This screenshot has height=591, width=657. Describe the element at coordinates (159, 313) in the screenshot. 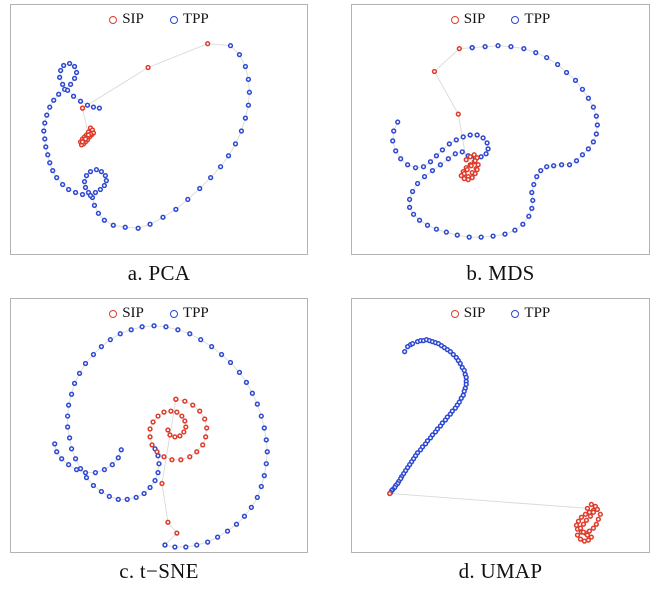

I see `legend-tsne: SIP TPP` at that location.